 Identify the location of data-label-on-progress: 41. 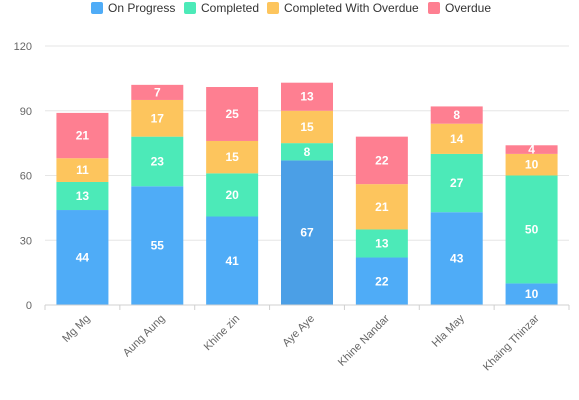
(232, 261).